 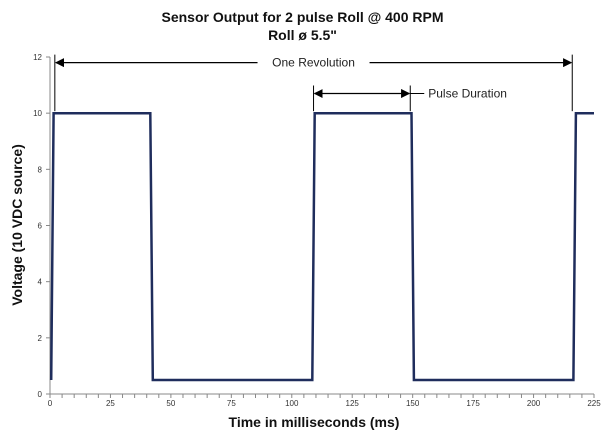 What do you see at coordinates (37, 113) in the screenshot?
I see `y-tick-label: 10` at bounding box center [37, 113].